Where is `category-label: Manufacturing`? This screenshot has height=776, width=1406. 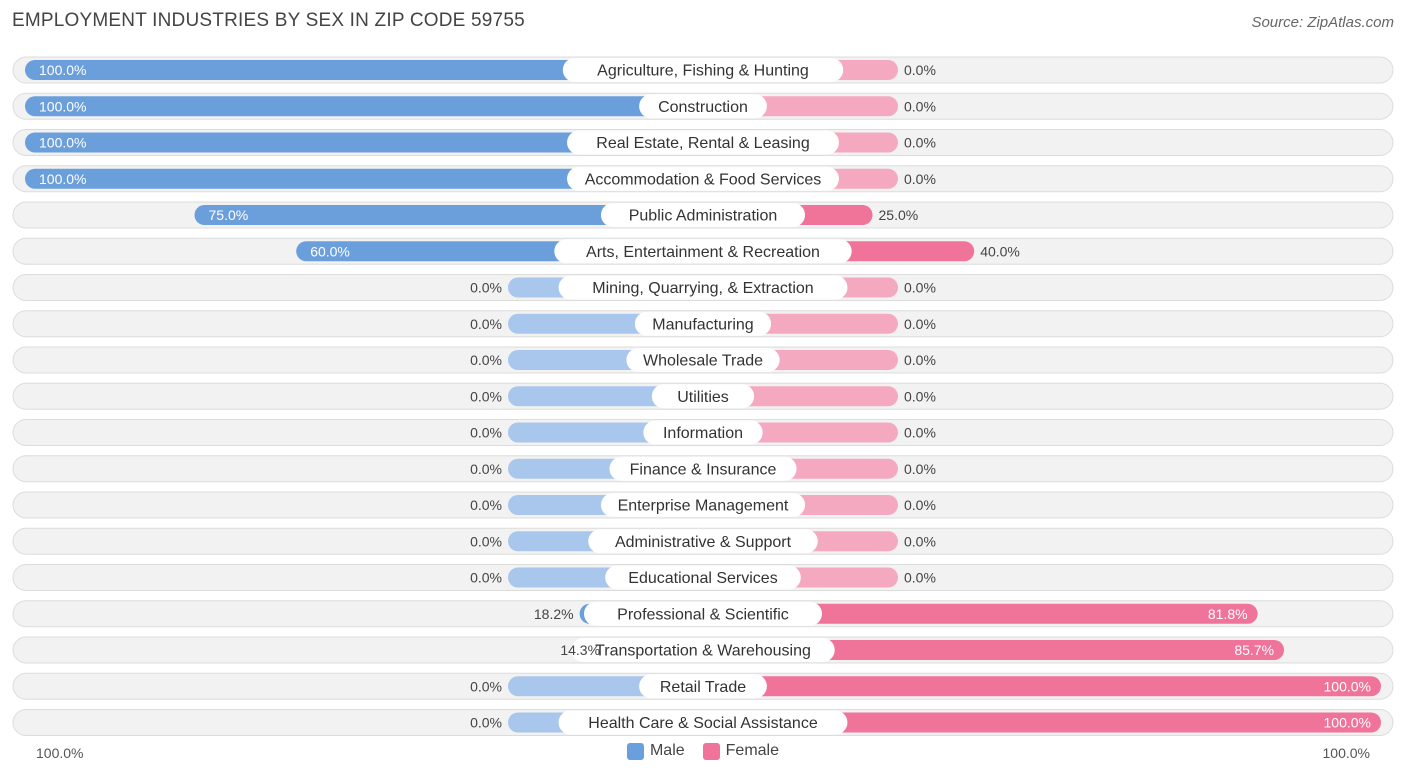
category-label: Manufacturing is located at coordinates (702, 324).